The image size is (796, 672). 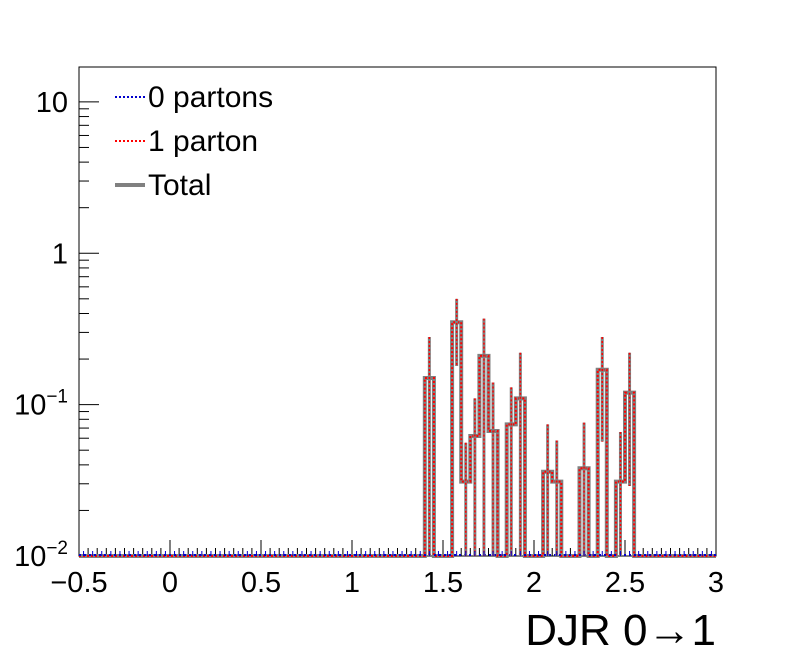 I want to click on legend-label-1-parton: 1 parton, so click(x=203, y=141).